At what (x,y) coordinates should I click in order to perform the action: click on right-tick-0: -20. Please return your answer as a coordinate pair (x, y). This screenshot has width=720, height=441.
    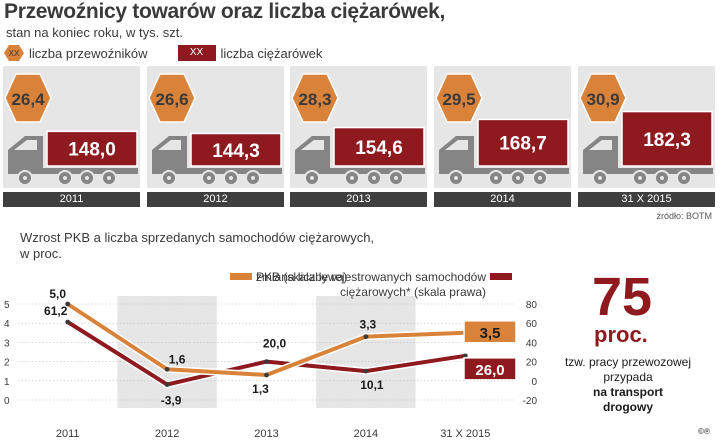
    Looking at the image, I should click on (530, 401).